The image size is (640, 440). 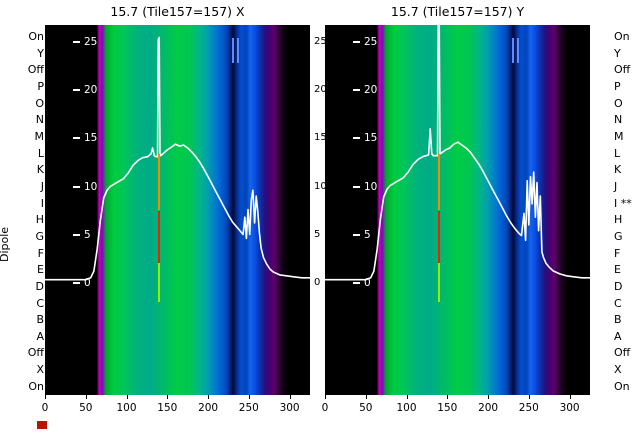 I want to click on dipole-label: C, so click(x=618, y=303).